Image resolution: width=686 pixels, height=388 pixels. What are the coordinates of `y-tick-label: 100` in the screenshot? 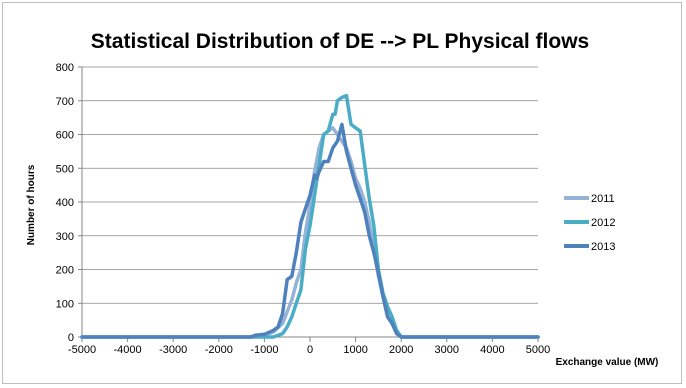 It's located at (65, 304).